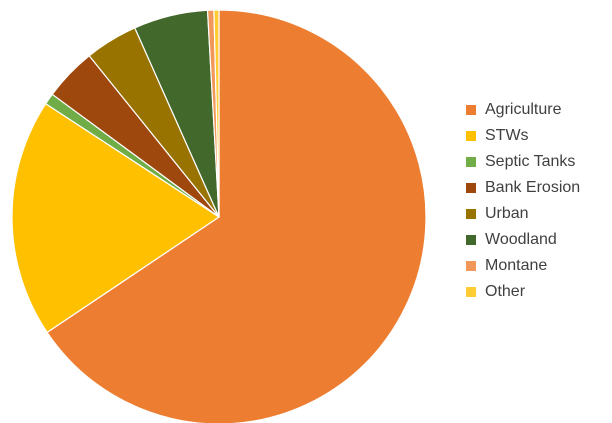 The image size is (612, 423). What do you see at coordinates (507, 135) in the screenshot?
I see `legend-label: STWs` at bounding box center [507, 135].